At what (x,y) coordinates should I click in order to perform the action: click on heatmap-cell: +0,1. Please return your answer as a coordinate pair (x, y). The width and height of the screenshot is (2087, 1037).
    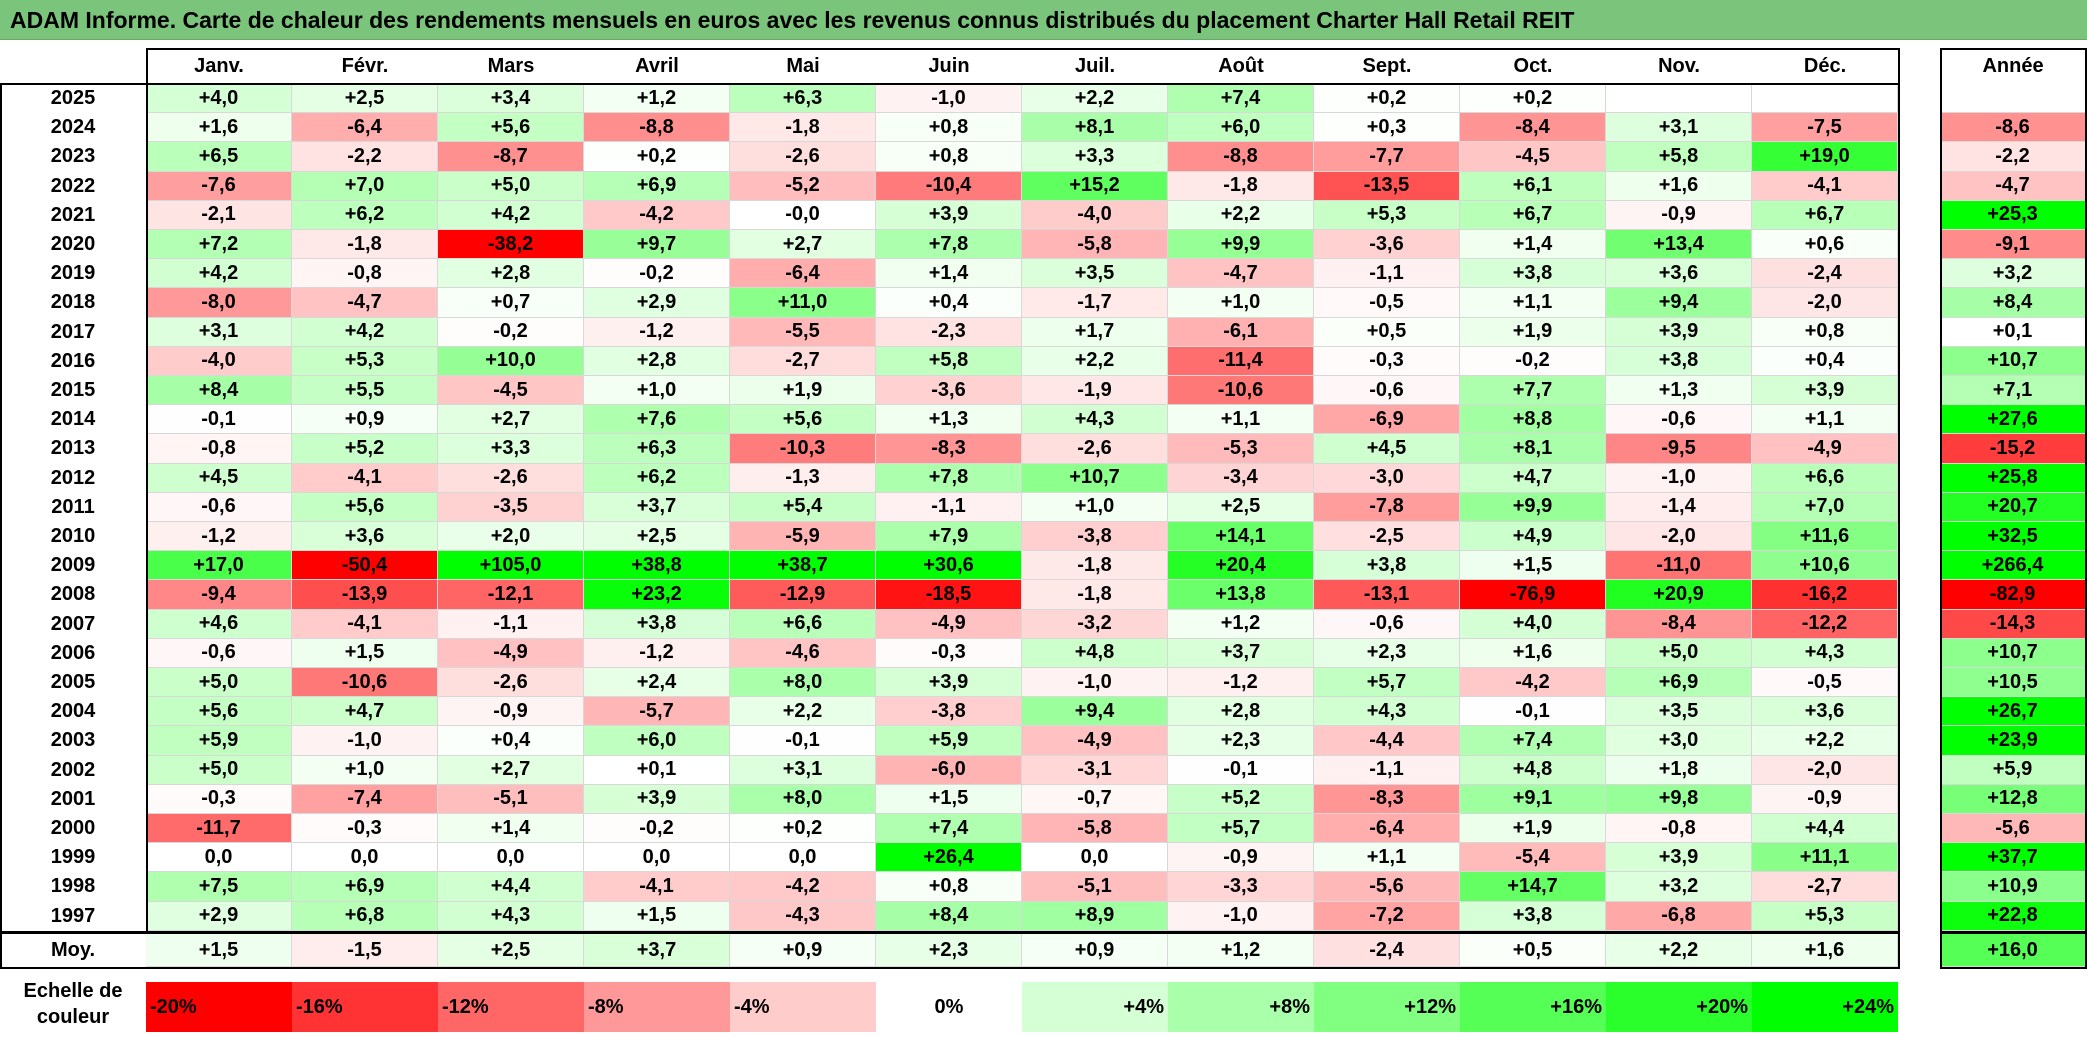
    Looking at the image, I should click on (657, 770).